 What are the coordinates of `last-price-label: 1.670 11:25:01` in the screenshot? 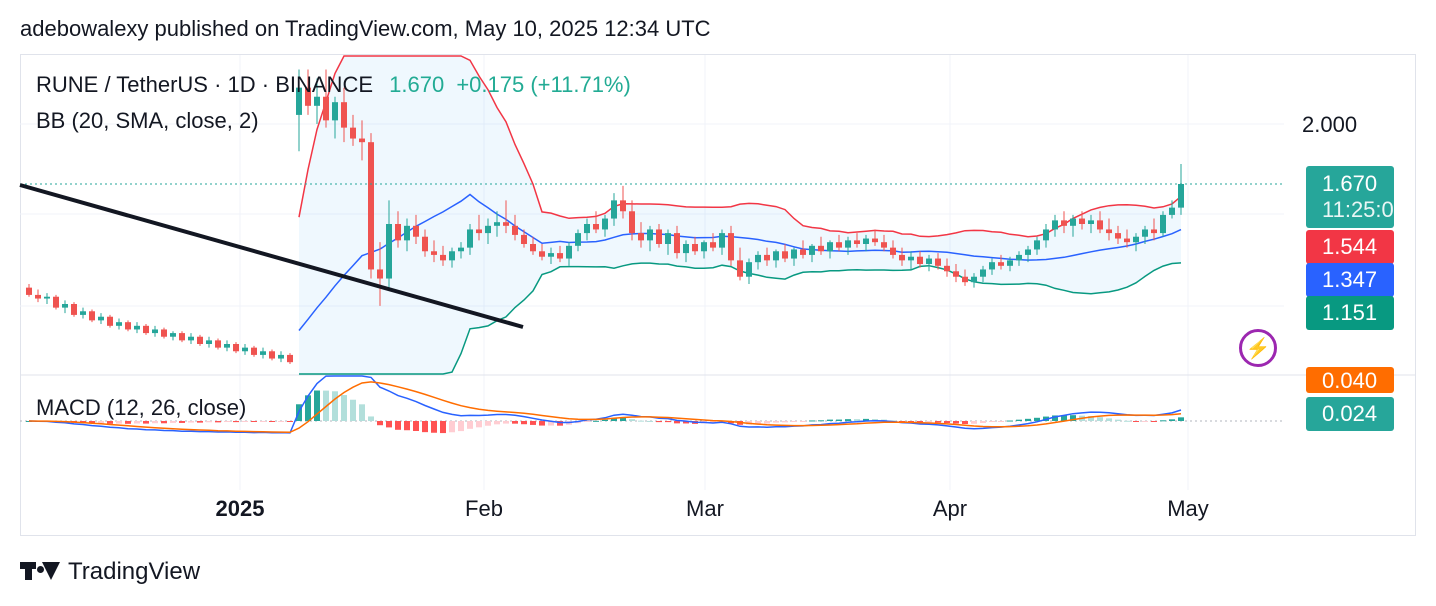 It's located at (1356, 197).